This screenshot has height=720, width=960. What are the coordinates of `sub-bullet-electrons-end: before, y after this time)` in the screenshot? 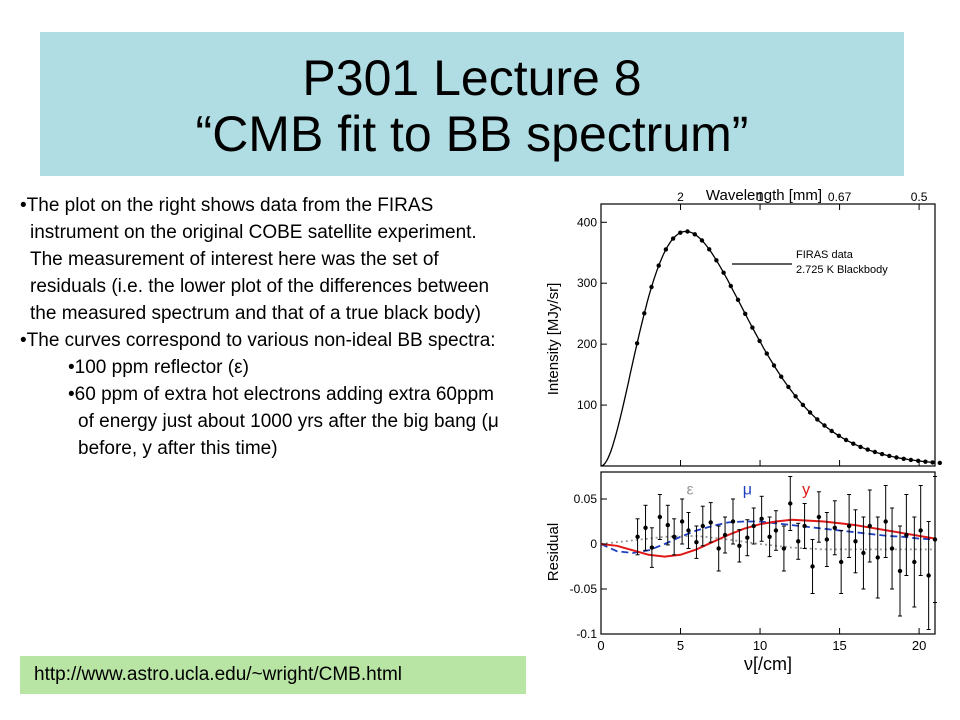 It's located at (178, 448).